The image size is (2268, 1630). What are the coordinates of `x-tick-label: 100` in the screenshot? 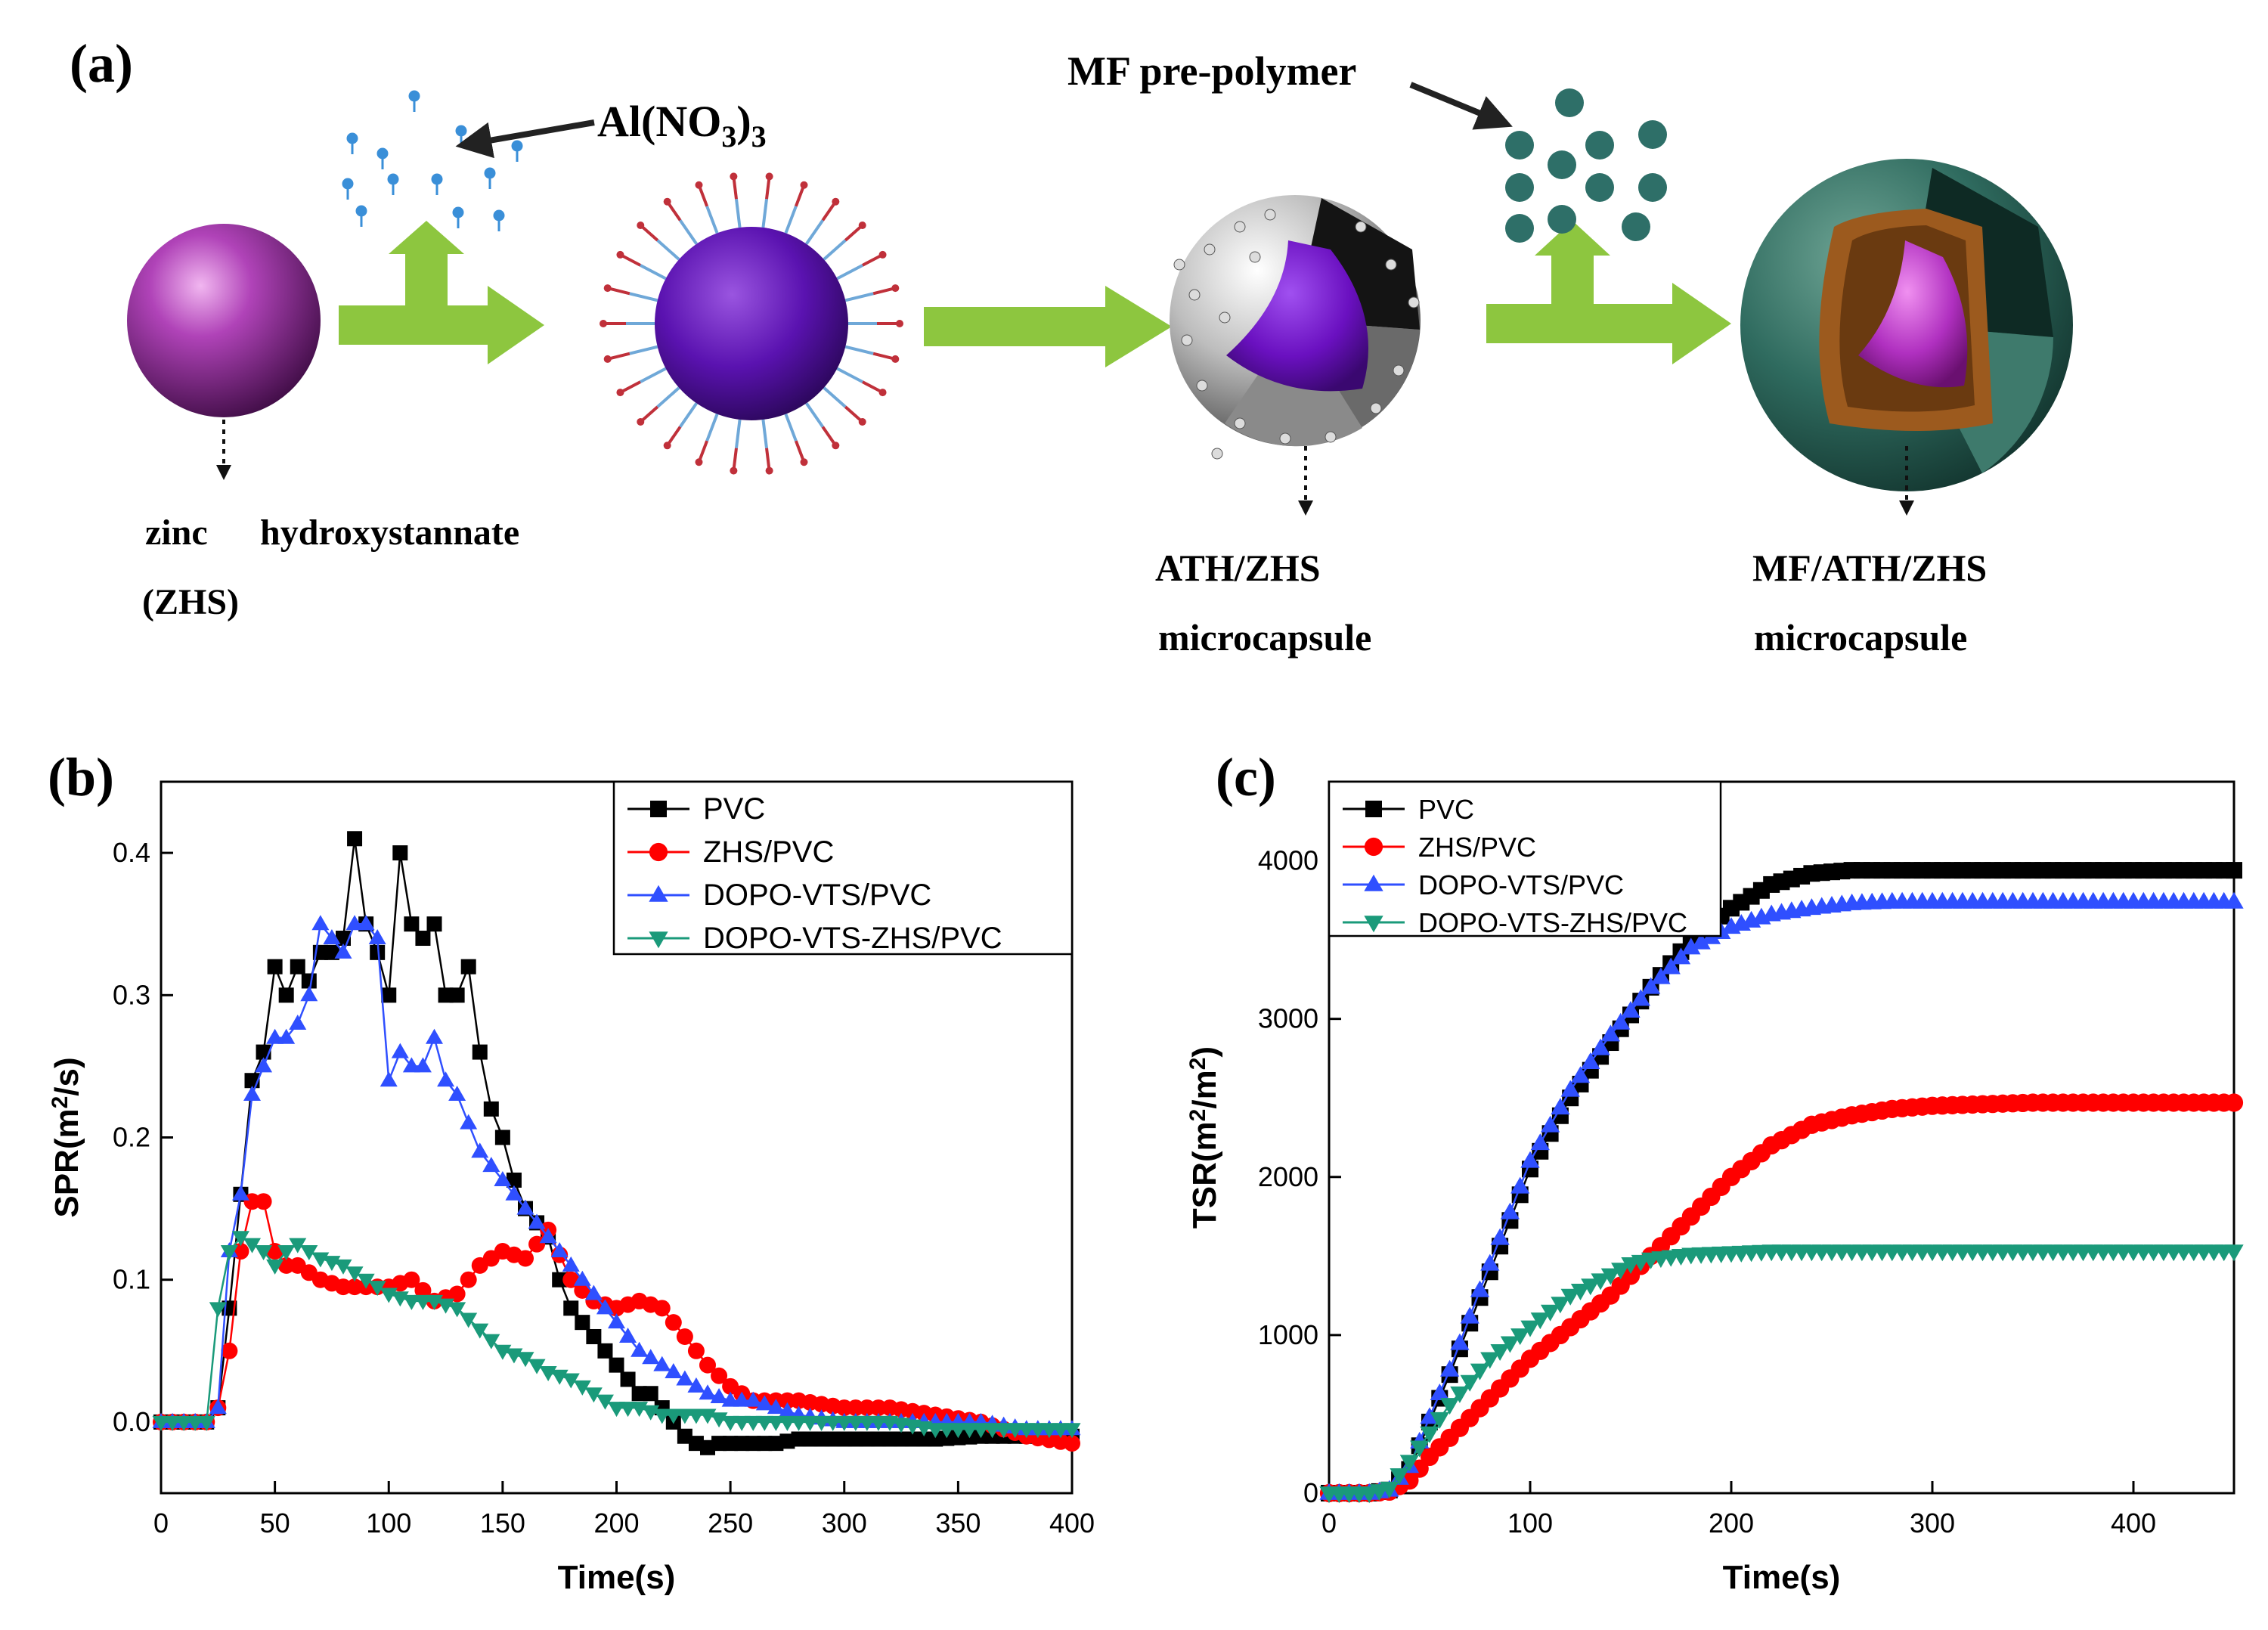 It's located at (1530, 1523).